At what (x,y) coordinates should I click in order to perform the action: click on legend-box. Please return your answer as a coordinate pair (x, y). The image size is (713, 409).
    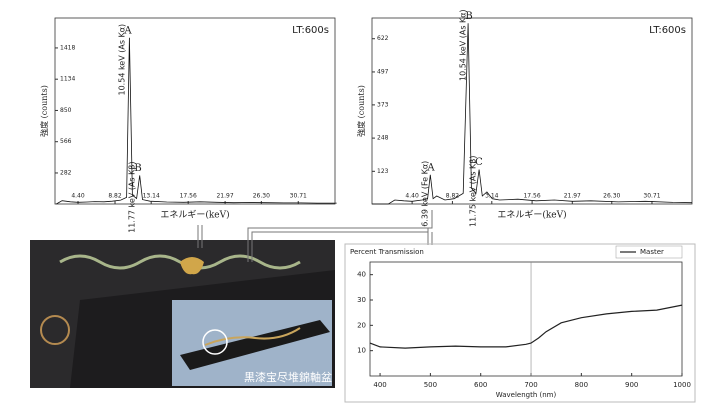
    Looking at the image, I should click on (649, 252).